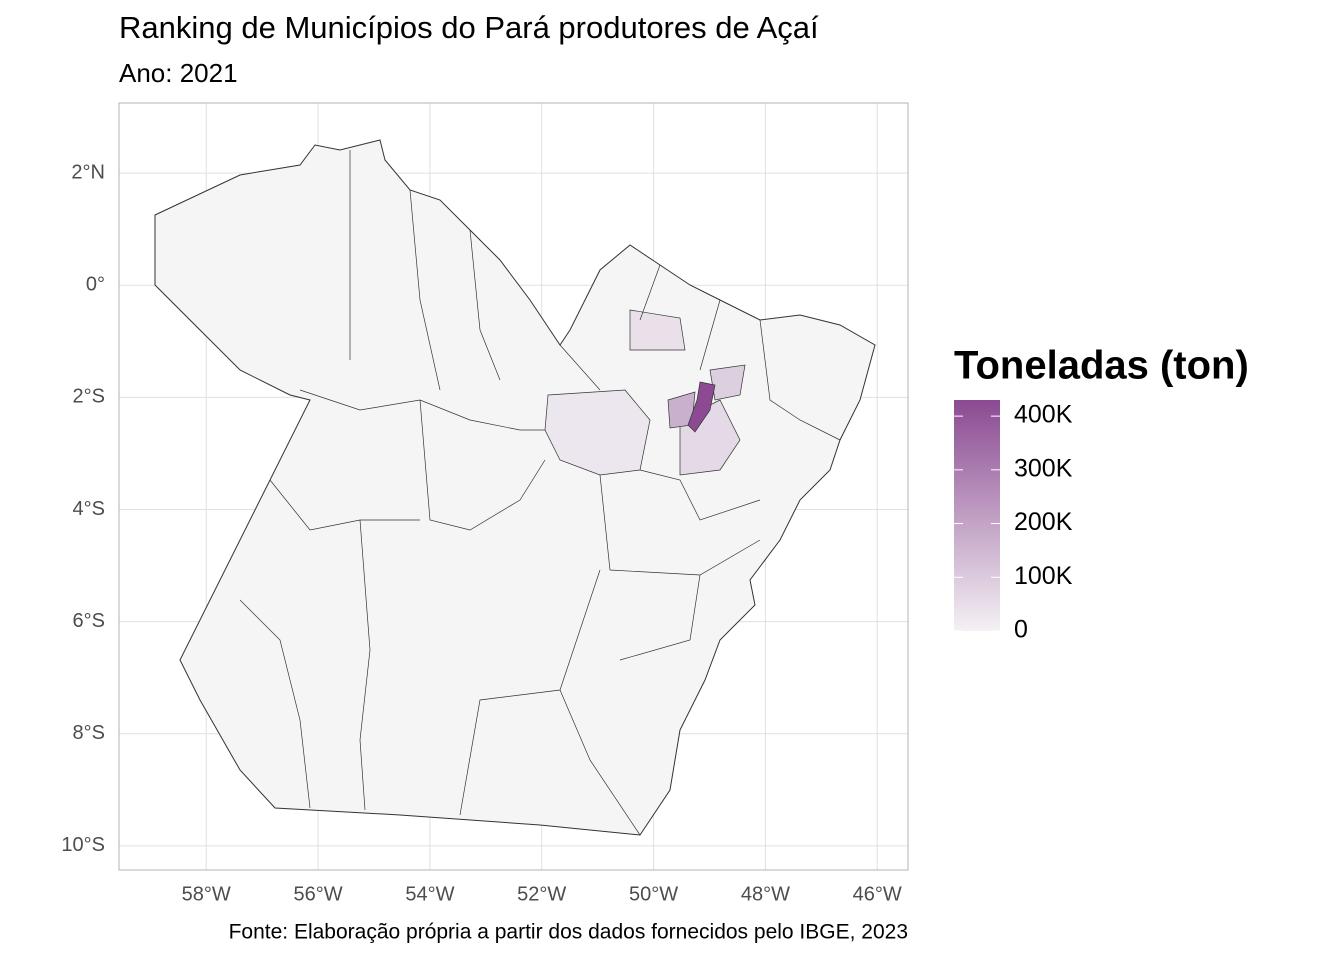 The image size is (1344, 960). What do you see at coordinates (88, 172) in the screenshot?
I see `y-tick-label: 2°N` at bounding box center [88, 172].